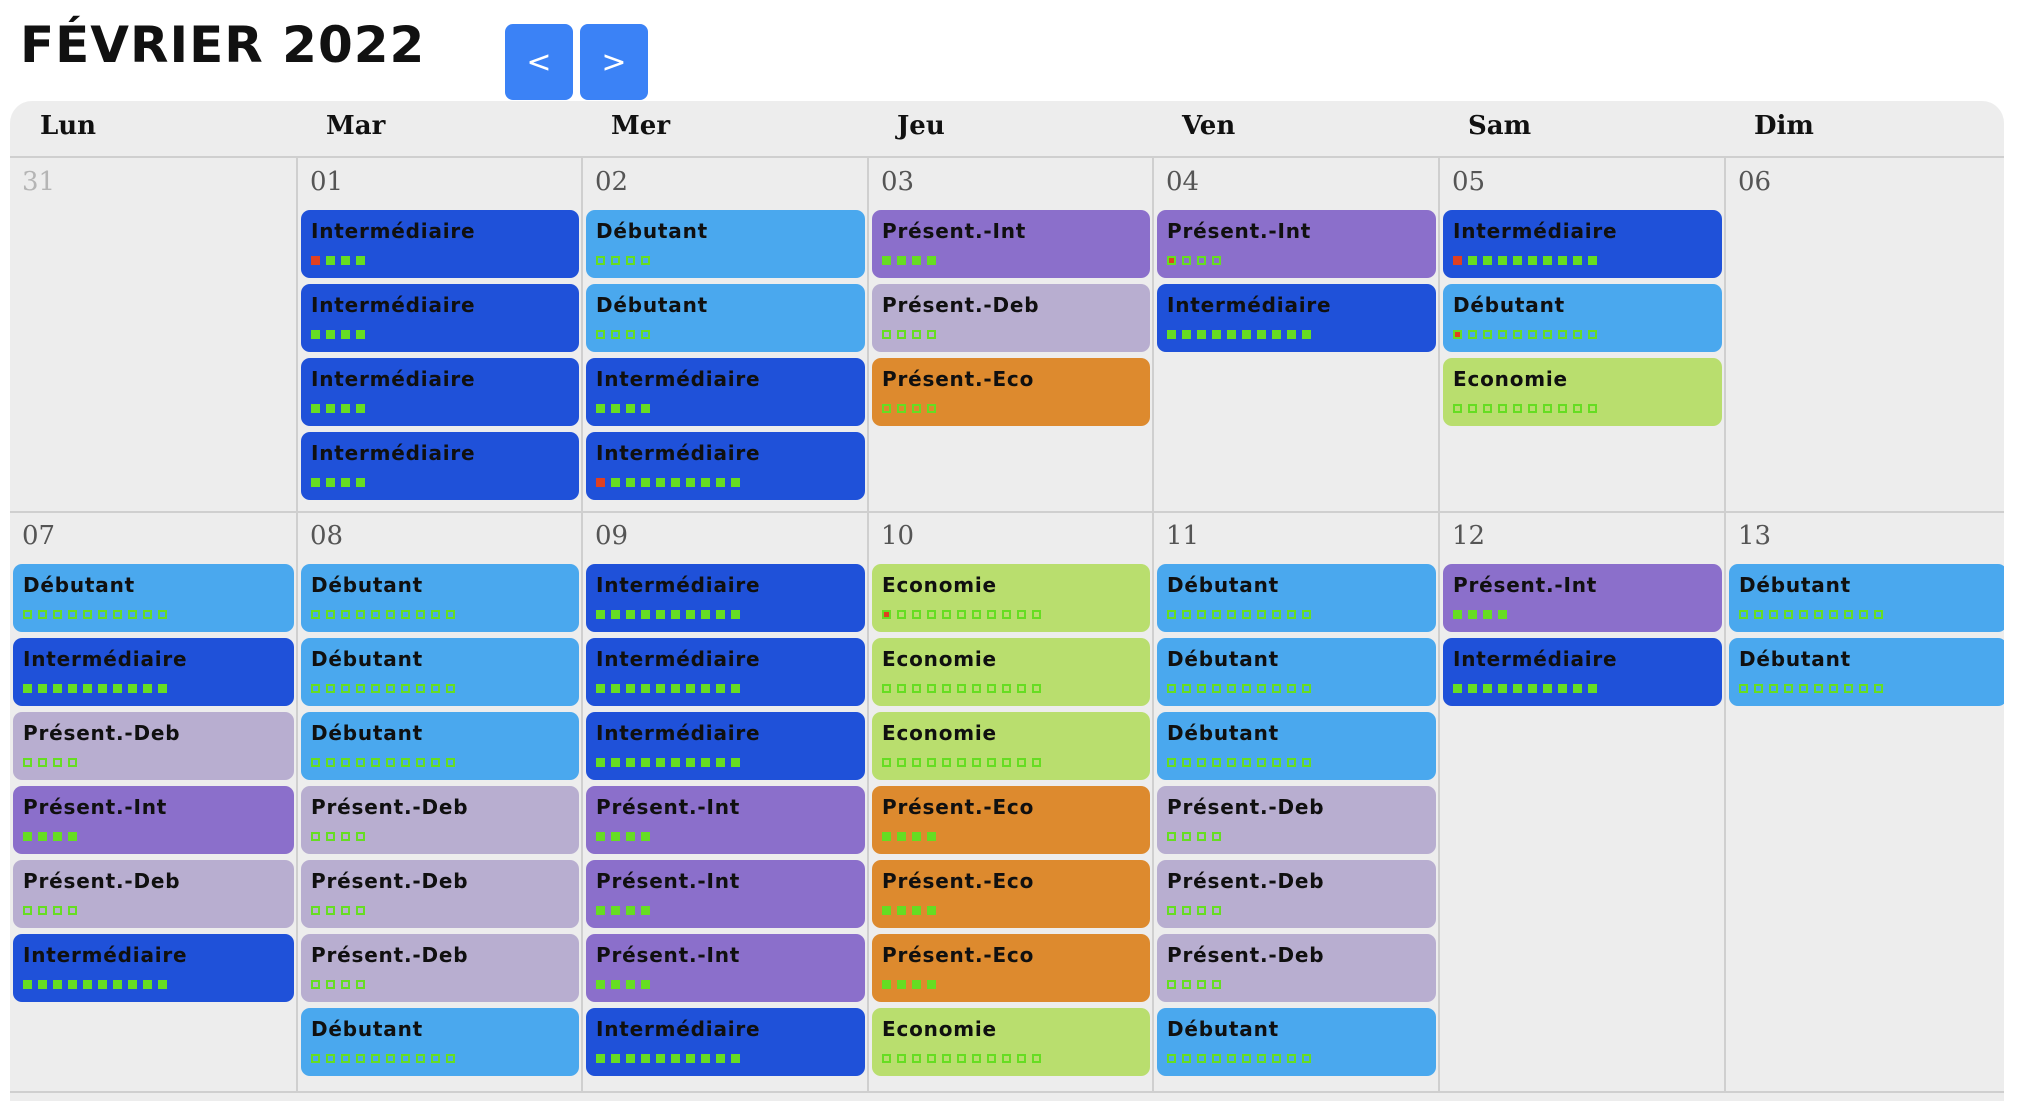 Image resolution: width=2026 pixels, height=1101 pixels. Describe the element at coordinates (614, 62) in the screenshot. I see `next-month-button: >` at that location.